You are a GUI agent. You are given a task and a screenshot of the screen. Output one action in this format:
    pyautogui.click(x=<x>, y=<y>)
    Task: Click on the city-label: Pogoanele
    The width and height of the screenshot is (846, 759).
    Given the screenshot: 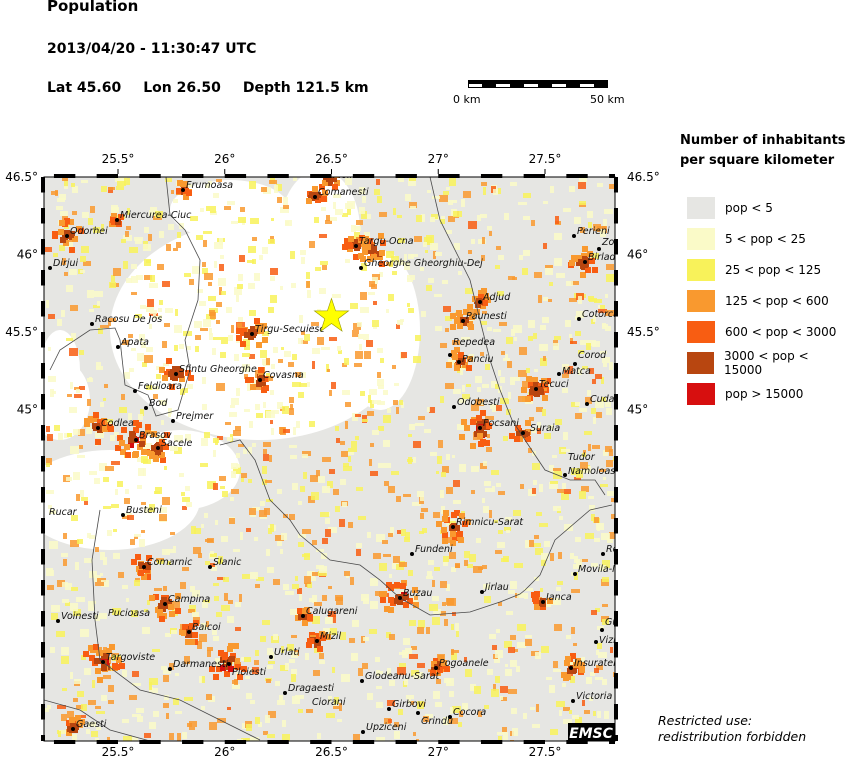 What is the action you would take?
    pyautogui.click(x=464, y=663)
    